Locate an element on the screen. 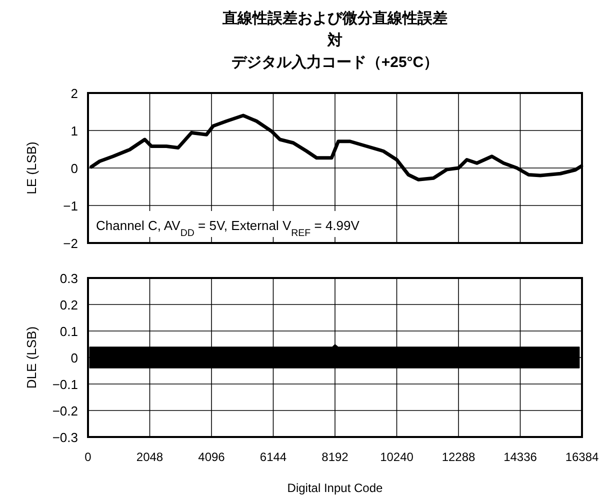 The width and height of the screenshot is (606, 500). y-tick-label: 2 is located at coordinates (74, 93).